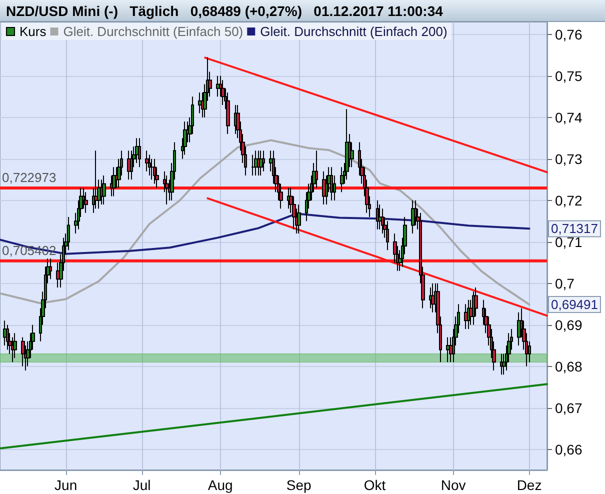 Image resolution: width=605 pixels, height=494 pixels. Describe the element at coordinates (529, 485) in the screenshot. I see `x-tick-label: Dez` at that location.